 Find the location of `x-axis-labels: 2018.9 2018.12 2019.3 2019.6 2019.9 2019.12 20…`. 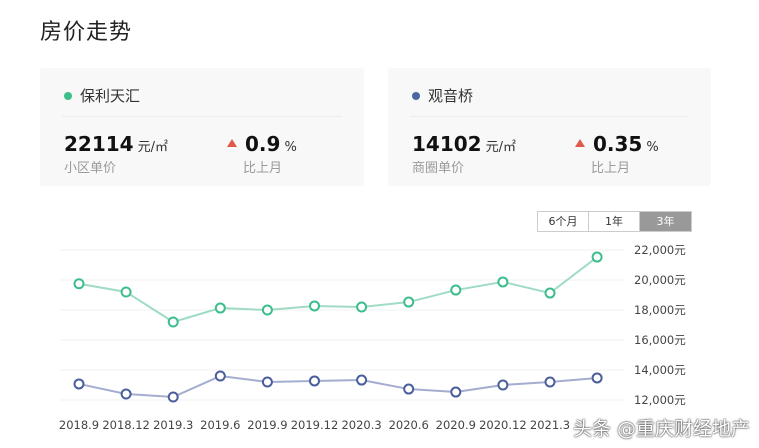

x-axis-labels: 2018.9 2018.12 2019.3 2019.6 2019.9 2019.12 20… is located at coordinates (314, 425).